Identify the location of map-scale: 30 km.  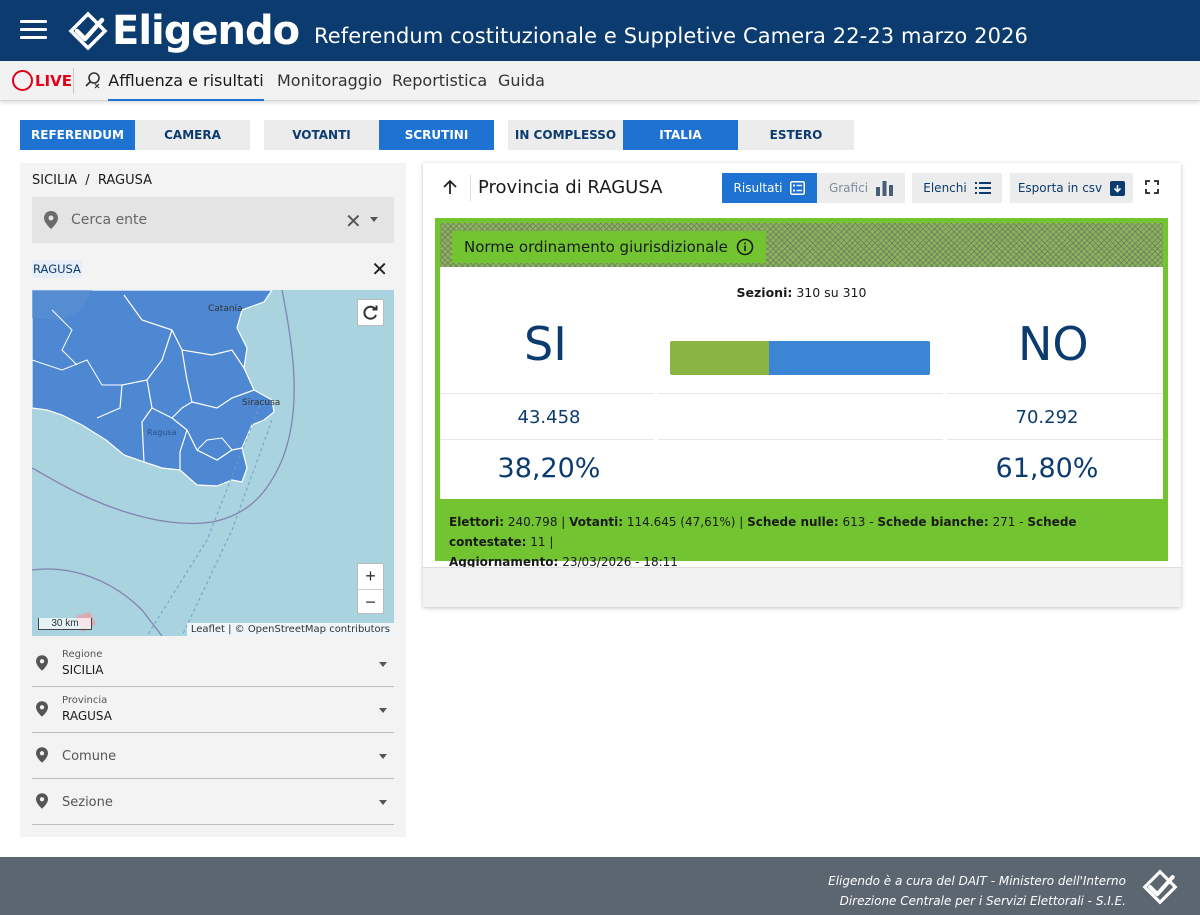
(65, 624).